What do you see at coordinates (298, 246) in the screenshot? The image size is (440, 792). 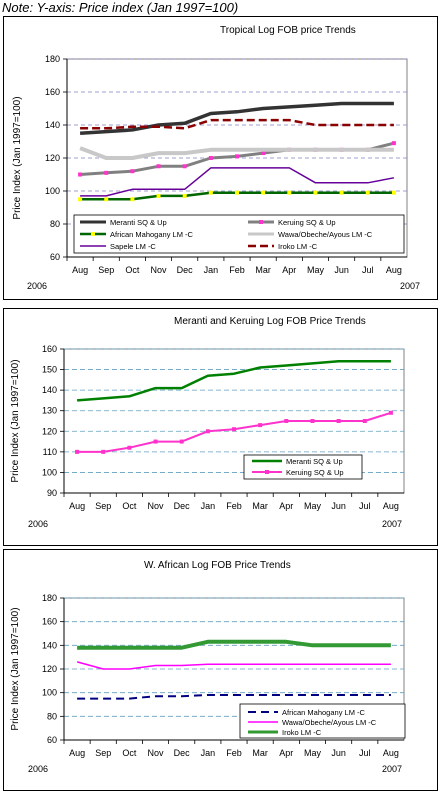 I see `legend-label: Iroko LM -C` at bounding box center [298, 246].